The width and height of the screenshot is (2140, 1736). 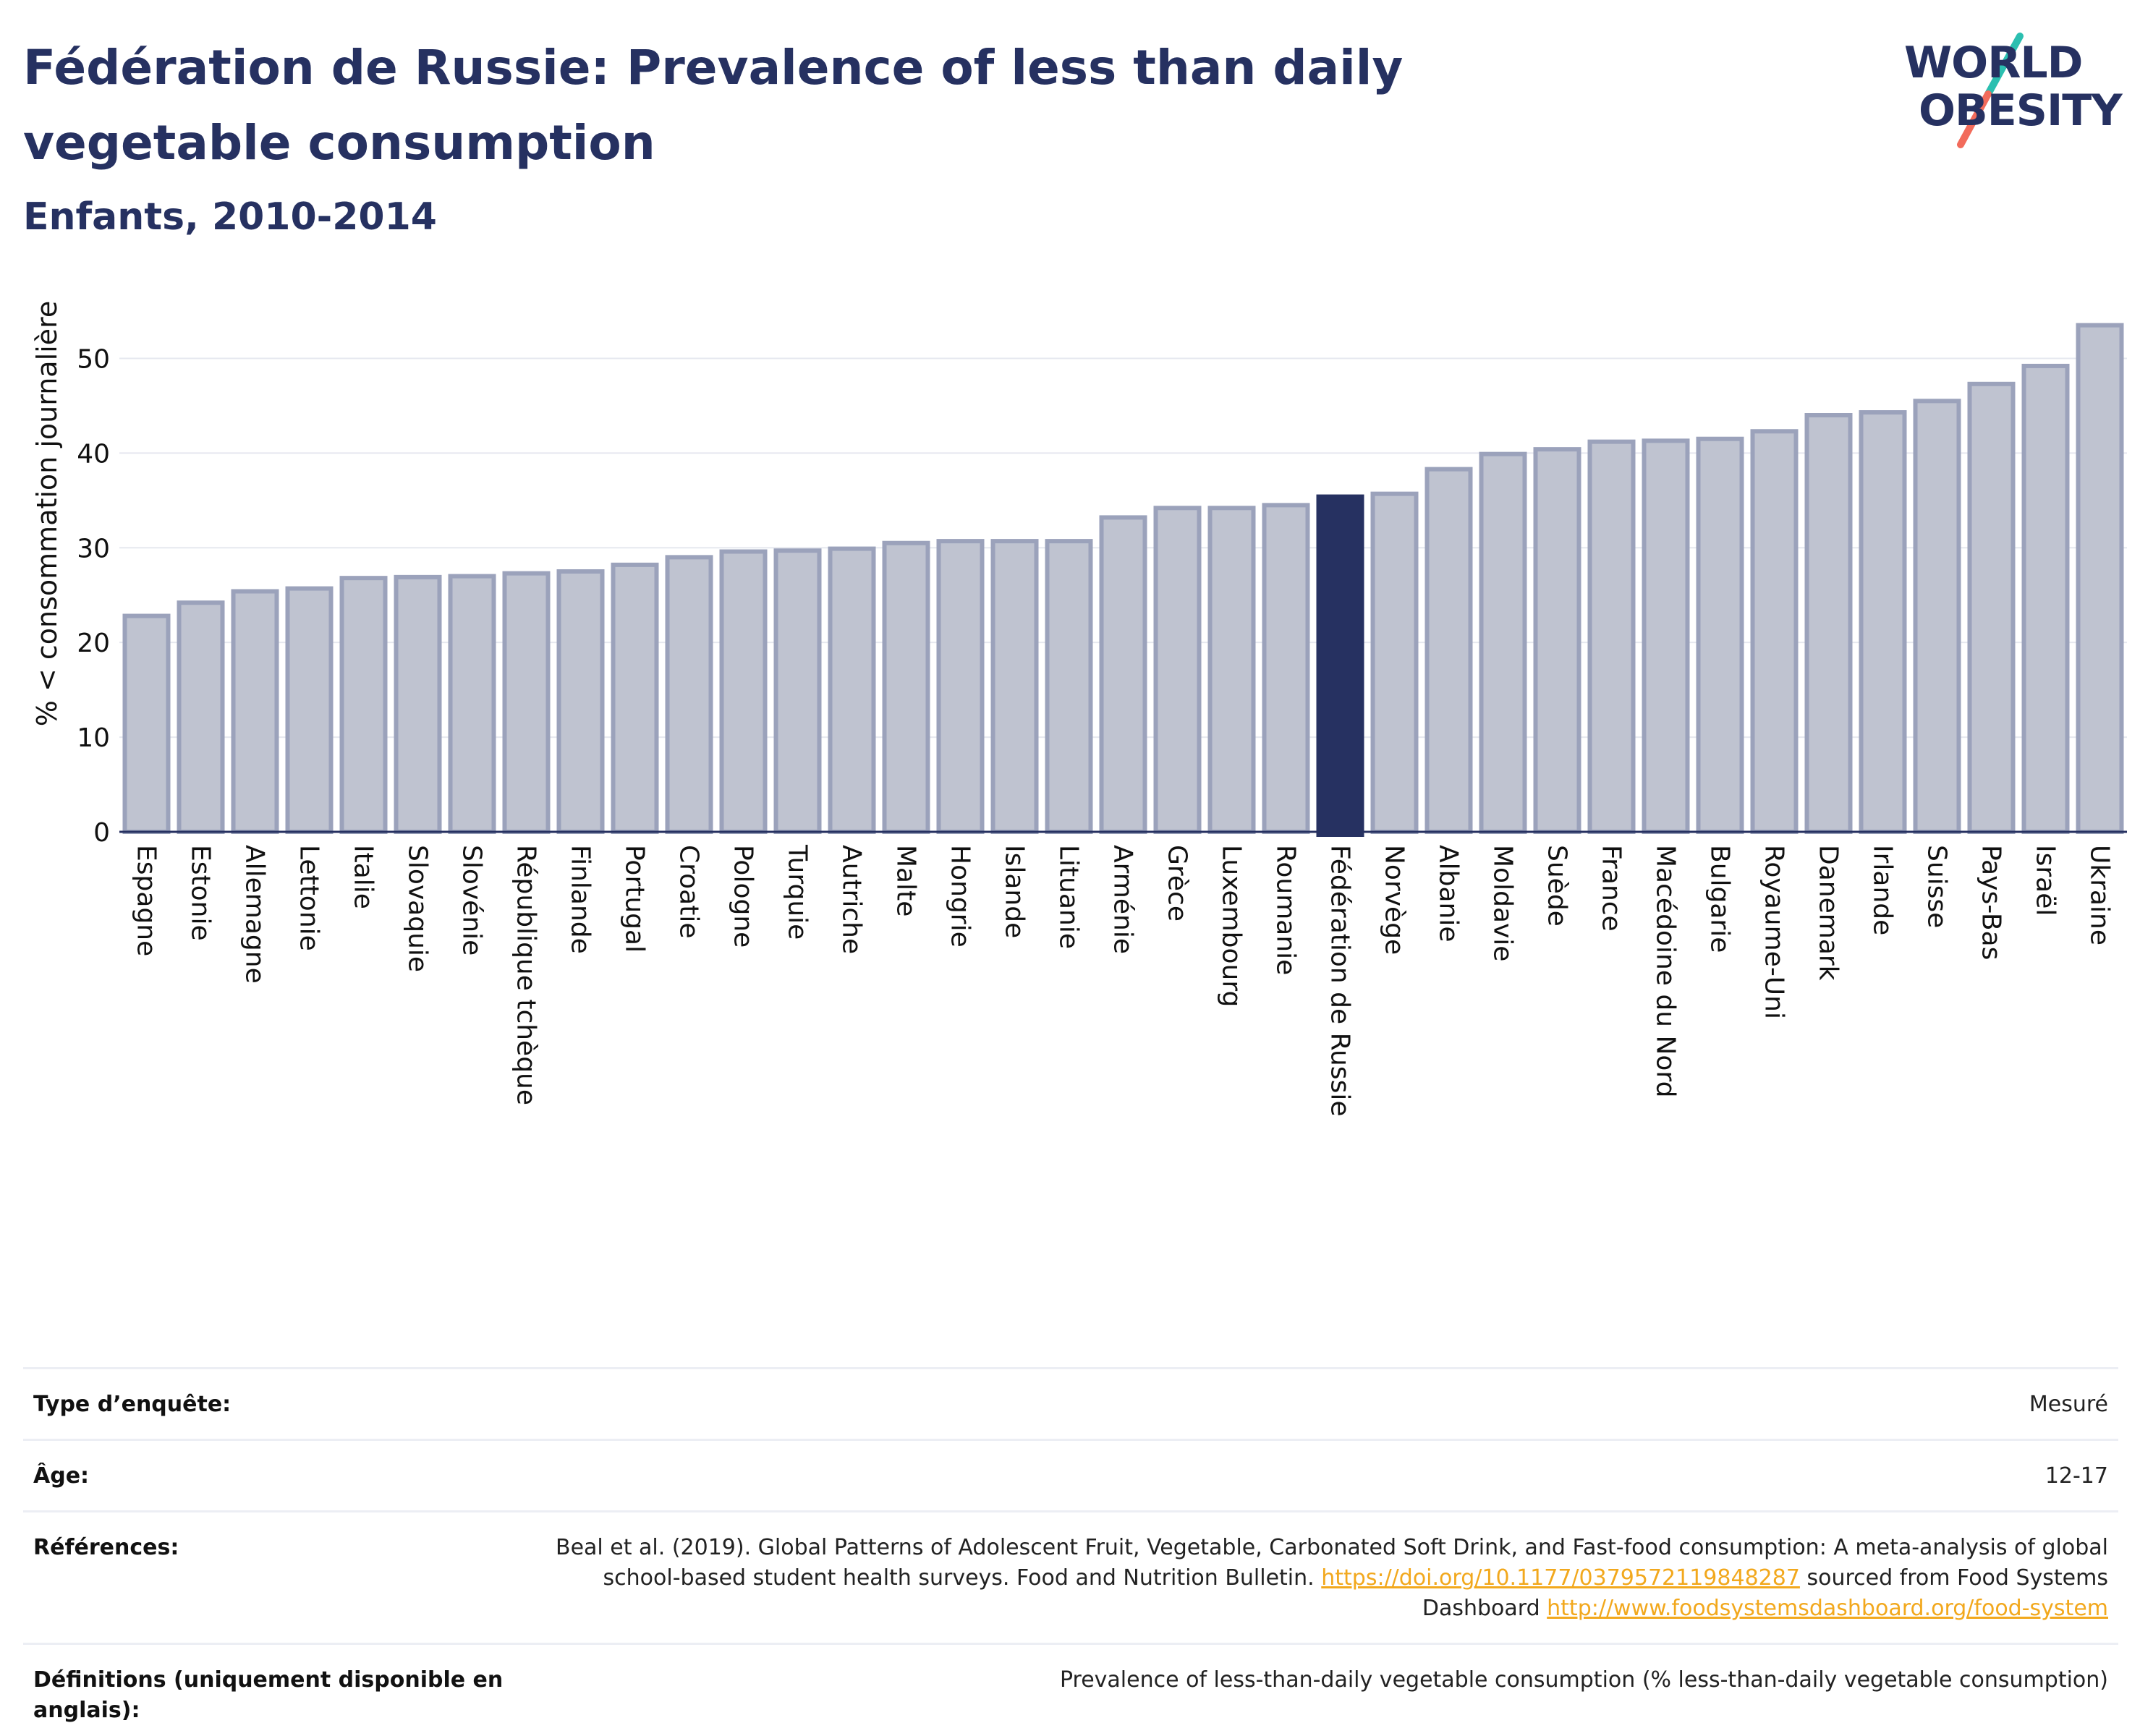 I want to click on chart-subtitle: Enfants, 2010-2014, so click(x=230, y=217).